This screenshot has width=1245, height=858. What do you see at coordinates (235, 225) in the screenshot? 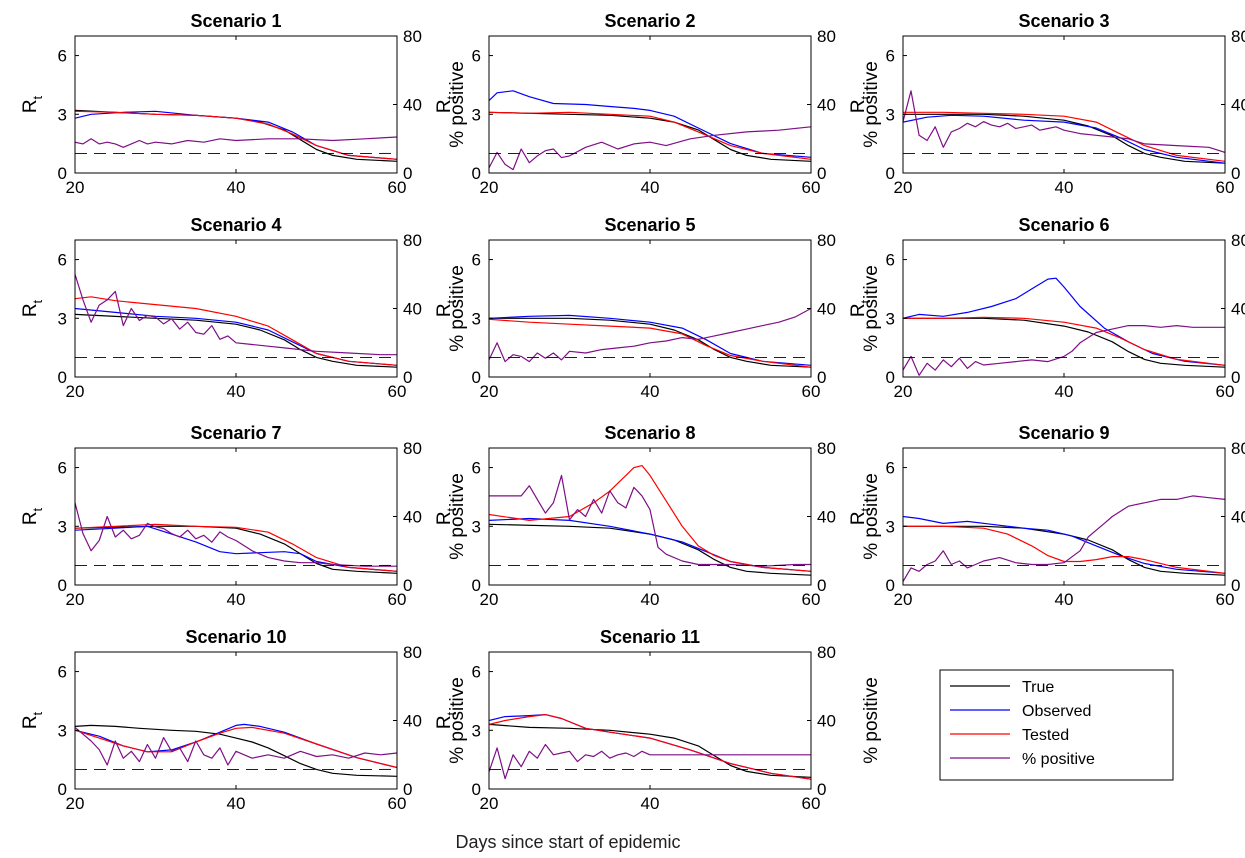
I see `panel-title: Scenario 4` at bounding box center [235, 225].